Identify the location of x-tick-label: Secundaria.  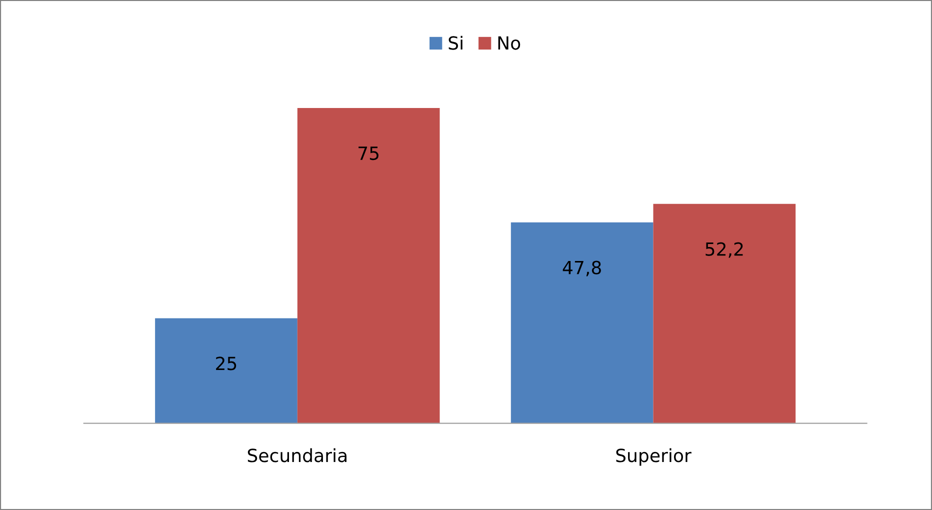
(297, 455).